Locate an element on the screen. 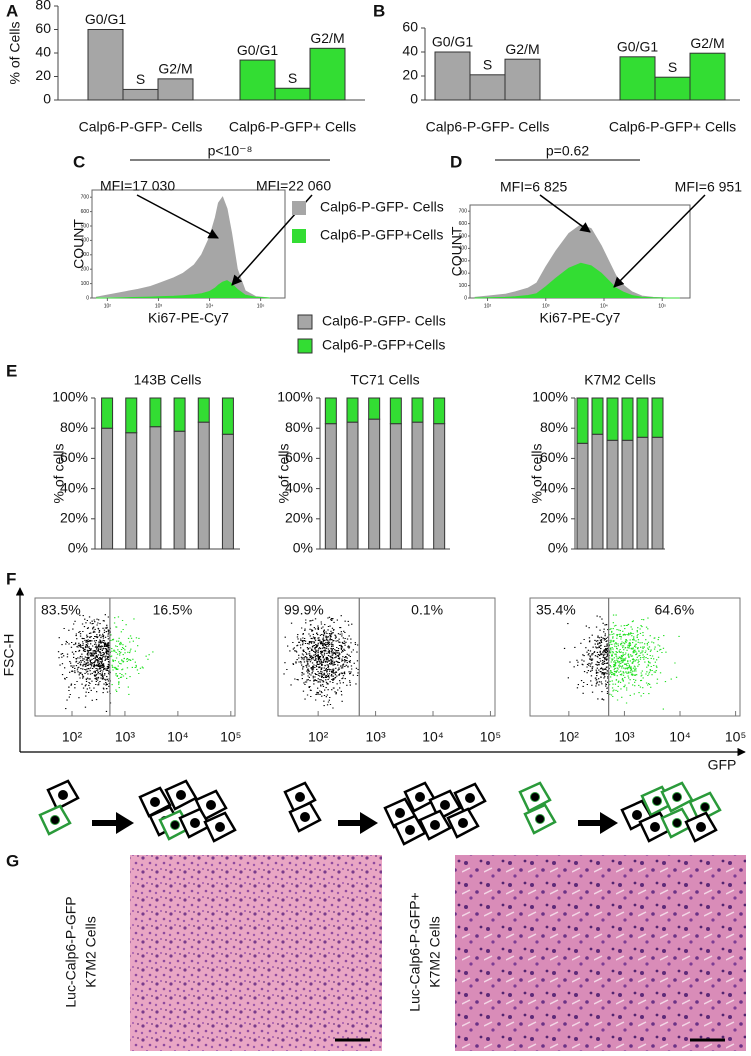 This screenshot has height=1056, width=751. y-tick-label: 600 is located at coordinates (85, 212).